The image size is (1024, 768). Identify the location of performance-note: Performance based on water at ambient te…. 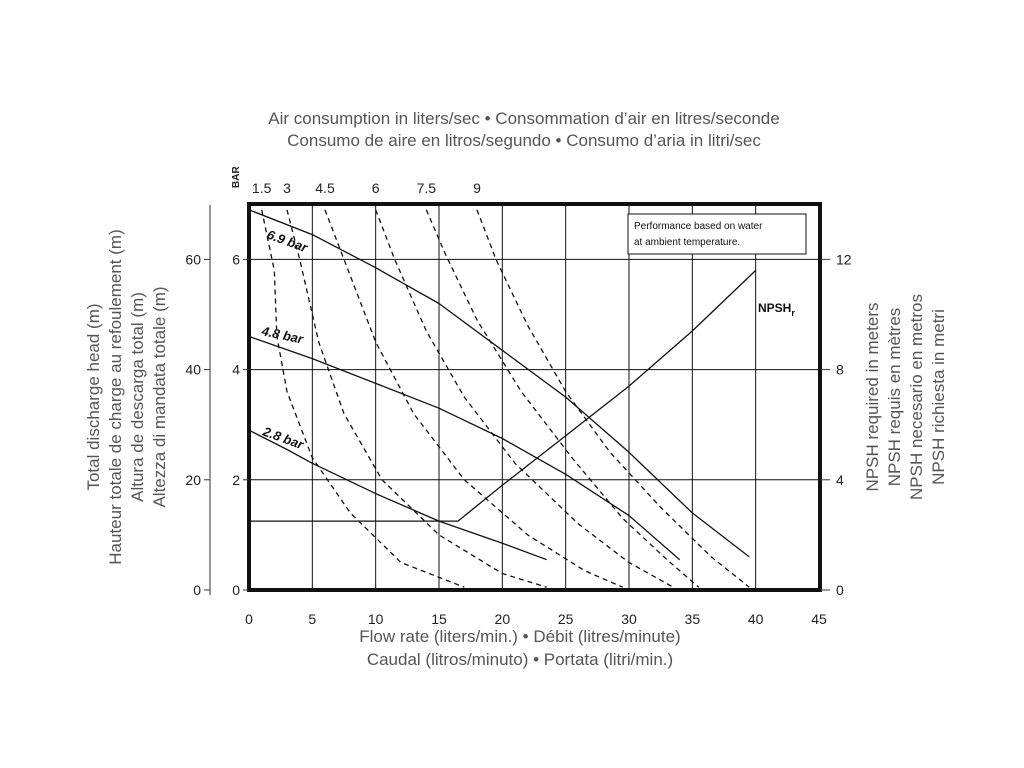
(717, 234).